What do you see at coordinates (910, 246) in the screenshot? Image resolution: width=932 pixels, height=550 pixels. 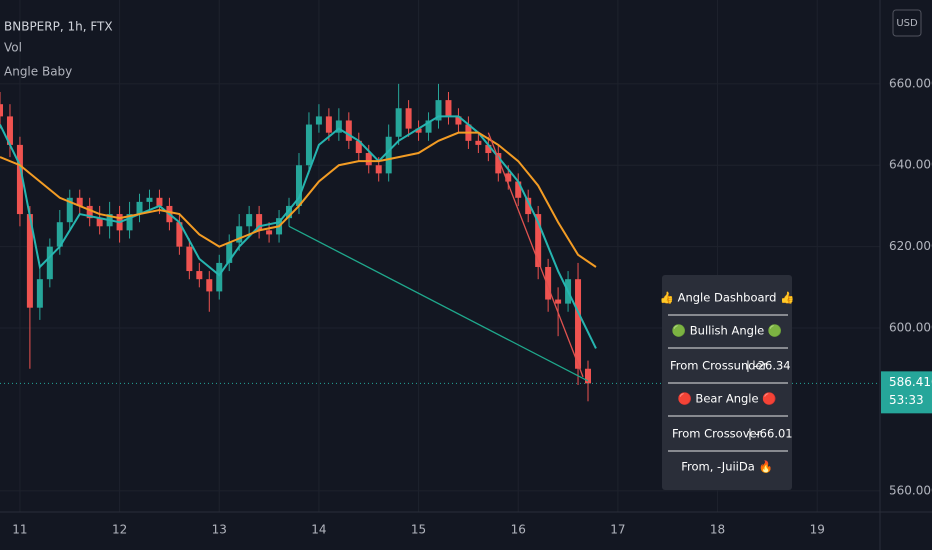 I see `y-tick-label: 620.0000` at bounding box center [910, 246].